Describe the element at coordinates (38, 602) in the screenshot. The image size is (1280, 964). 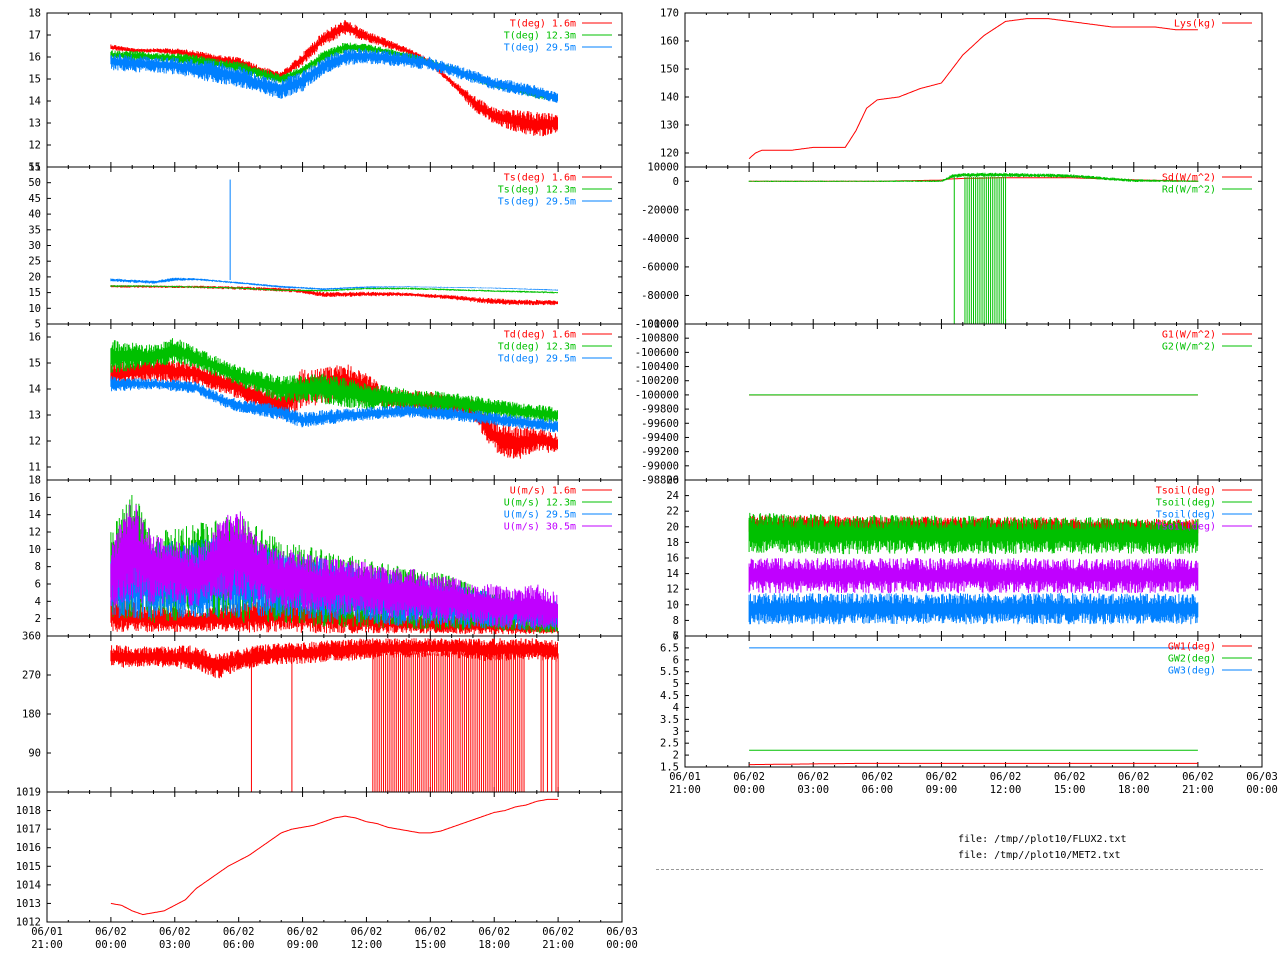
I see `y-tick-label: 4` at that location.